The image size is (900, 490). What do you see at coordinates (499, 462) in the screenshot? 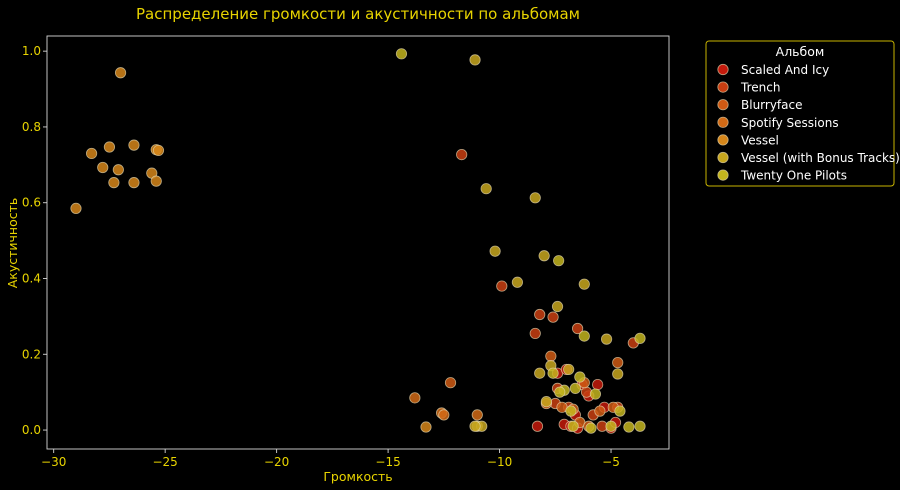
I see `x-tick-label: −10` at bounding box center [499, 462].